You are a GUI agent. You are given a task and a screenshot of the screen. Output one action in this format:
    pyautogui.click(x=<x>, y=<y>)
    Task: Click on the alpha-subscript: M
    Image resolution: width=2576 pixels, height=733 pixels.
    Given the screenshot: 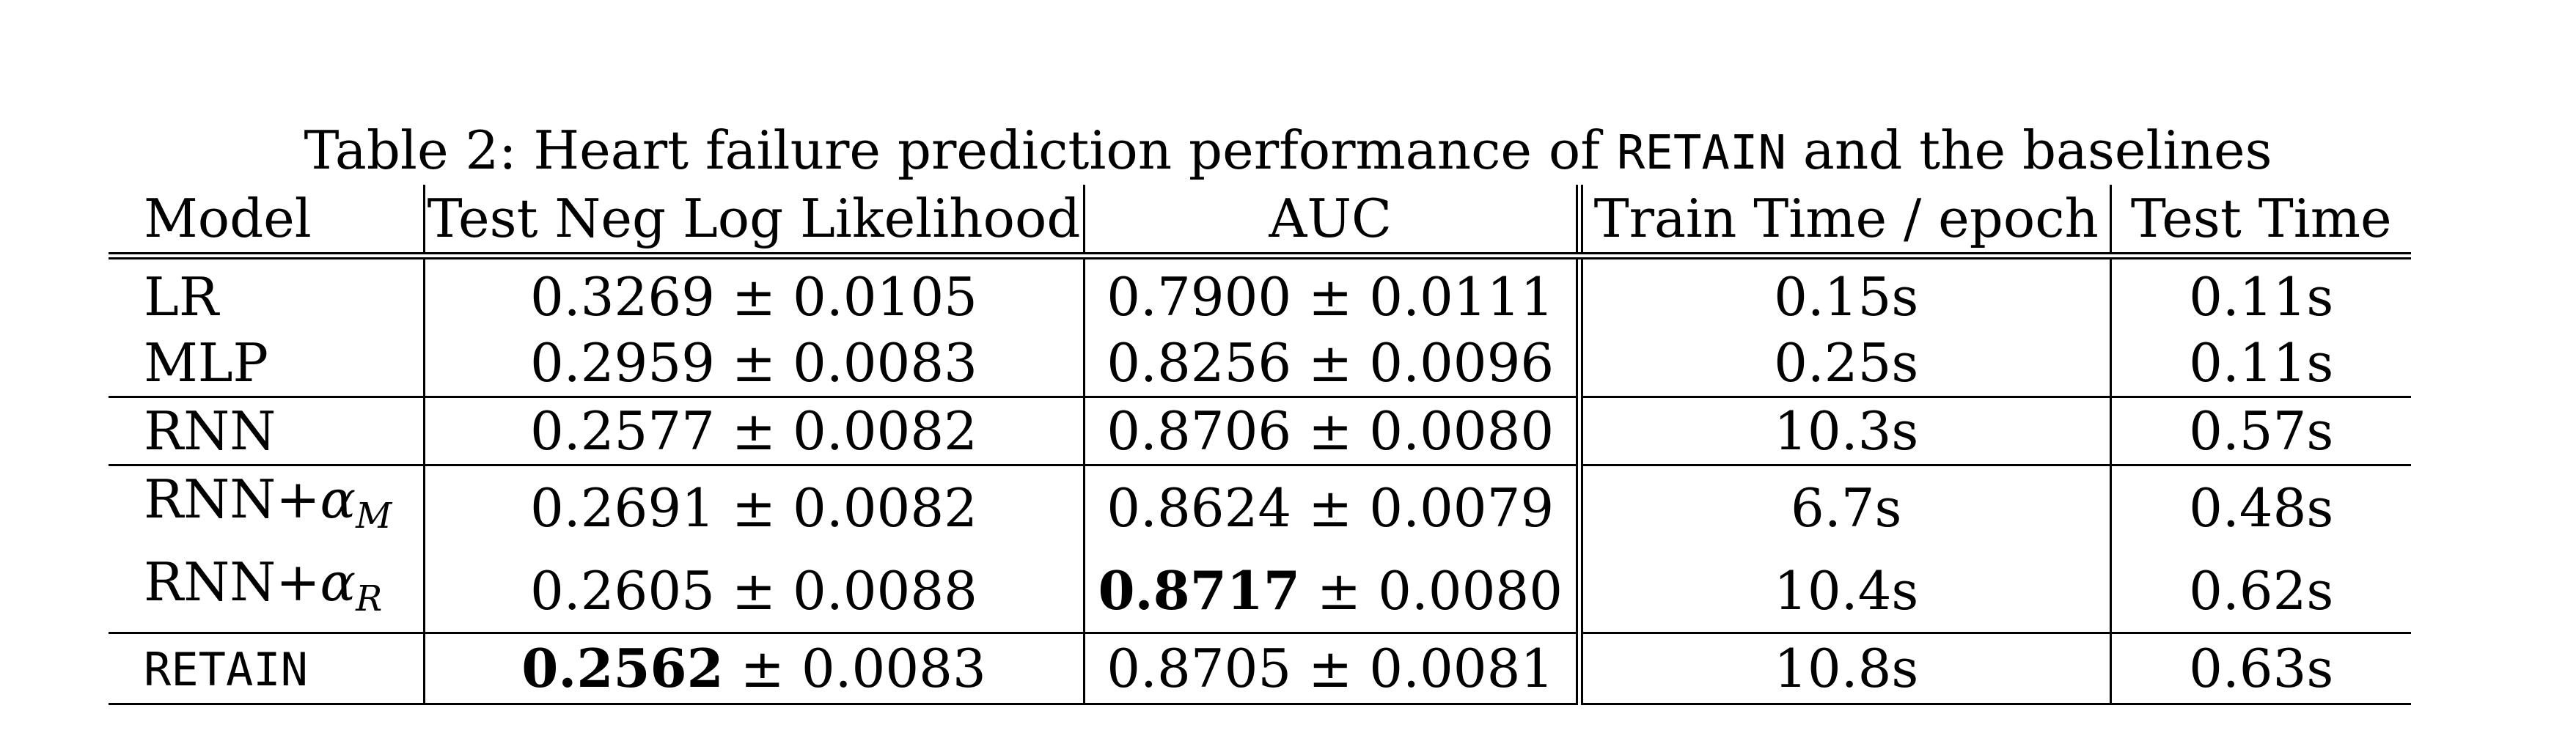 What is the action you would take?
    pyautogui.click(x=374, y=516)
    